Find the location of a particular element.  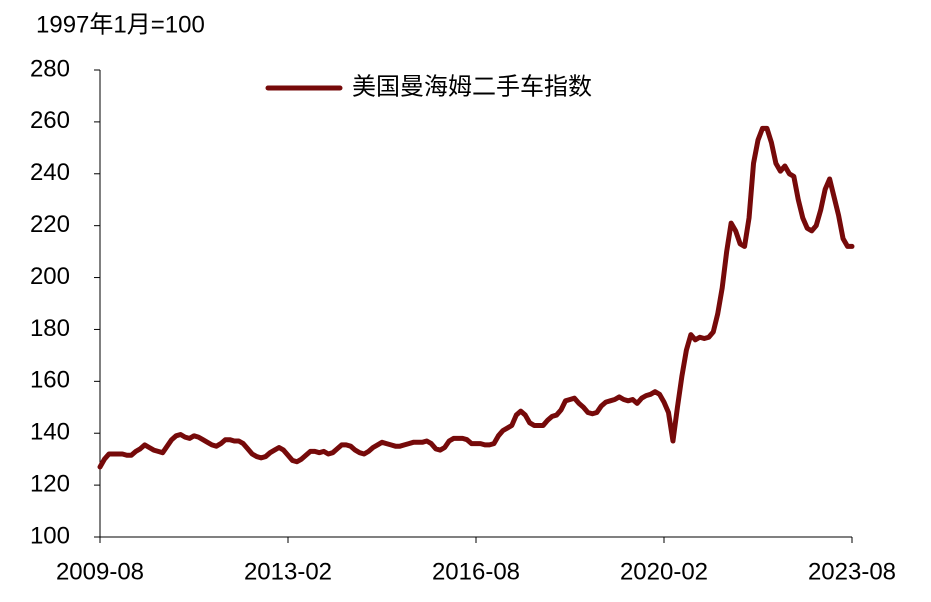

y-tick-label: 100 is located at coordinates (50, 535).